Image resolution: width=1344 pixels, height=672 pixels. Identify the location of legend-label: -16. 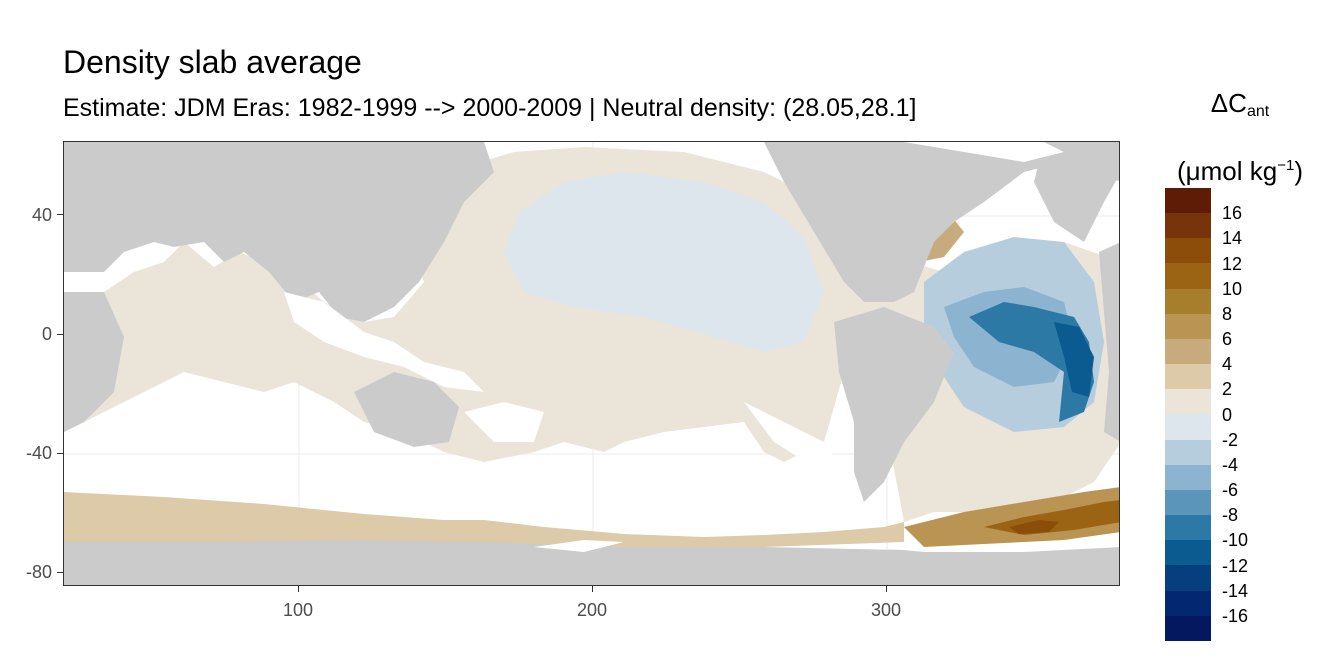
(1235, 615).